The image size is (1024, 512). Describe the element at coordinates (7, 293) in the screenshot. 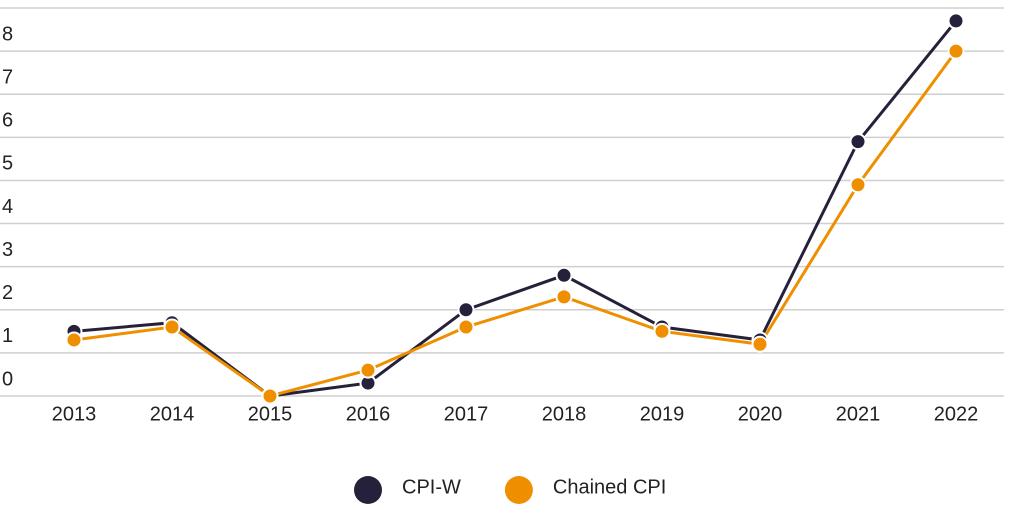

I see `y-tick-label: 2` at that location.